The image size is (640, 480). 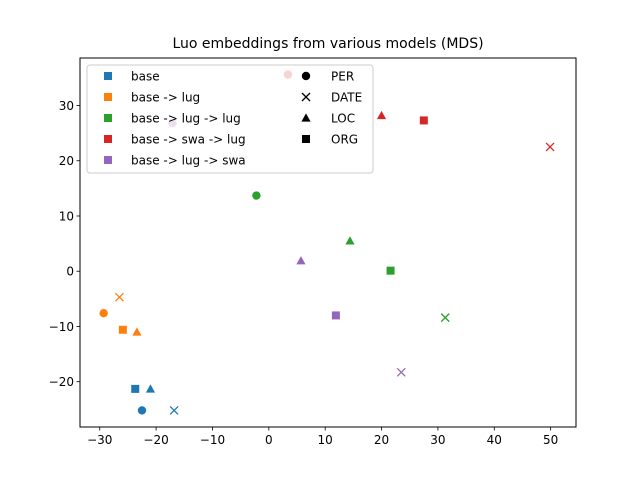 What do you see at coordinates (66, 106) in the screenshot?
I see `y-tick-label: 30` at bounding box center [66, 106].